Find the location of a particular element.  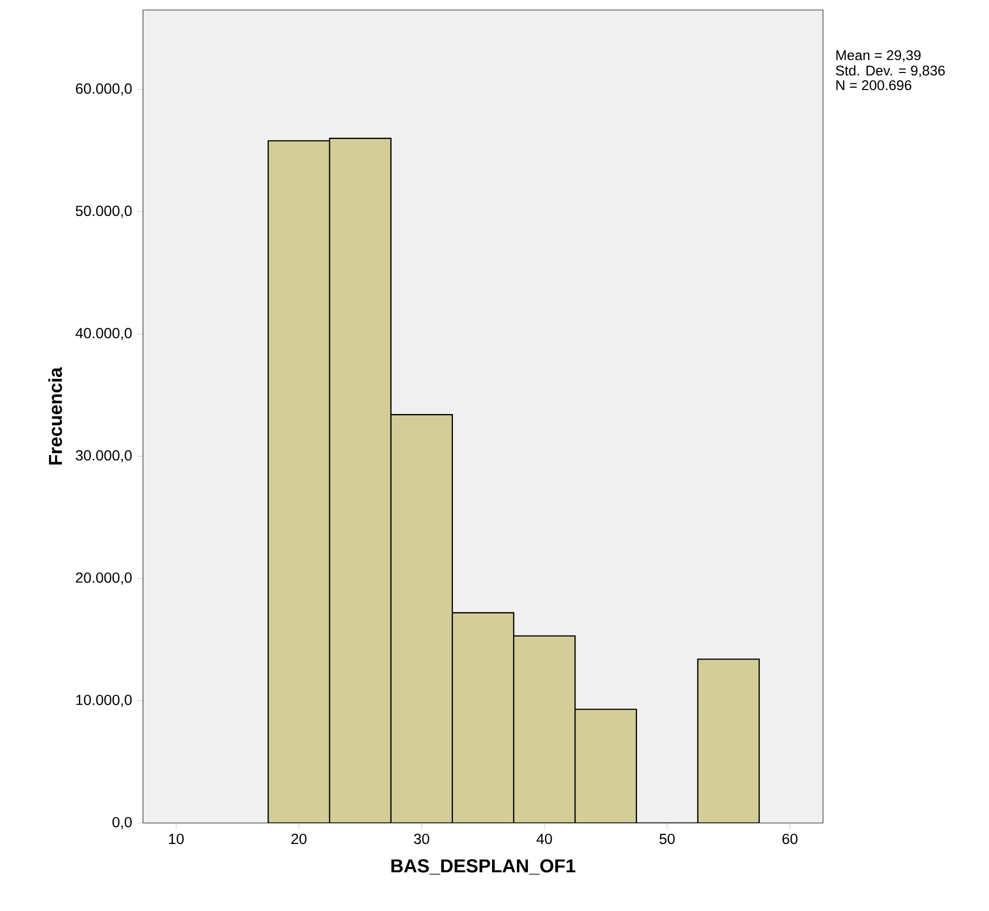

y-tick-label: 0,0 is located at coordinates (122, 823).